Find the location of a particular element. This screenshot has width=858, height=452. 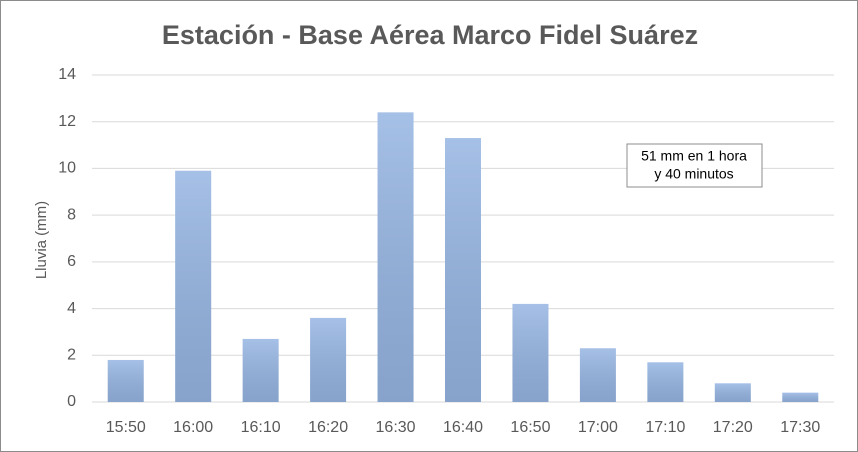

y-tick-label: 10 is located at coordinates (67, 168).